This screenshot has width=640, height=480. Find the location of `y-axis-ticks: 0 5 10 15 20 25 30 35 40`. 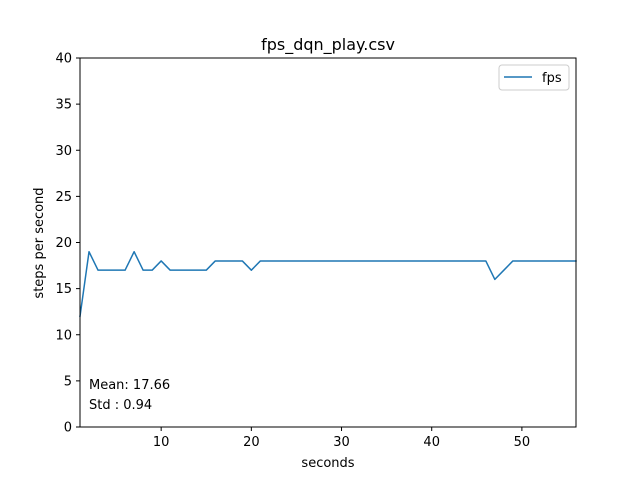

y-axis-ticks: 0 5 10 15 20 25 30 35 40 is located at coordinates (67, 244).